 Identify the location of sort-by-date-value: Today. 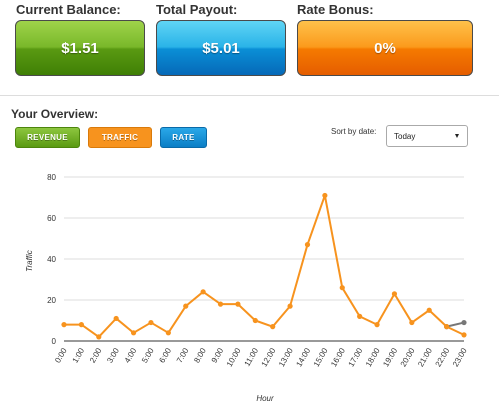
(405, 136).